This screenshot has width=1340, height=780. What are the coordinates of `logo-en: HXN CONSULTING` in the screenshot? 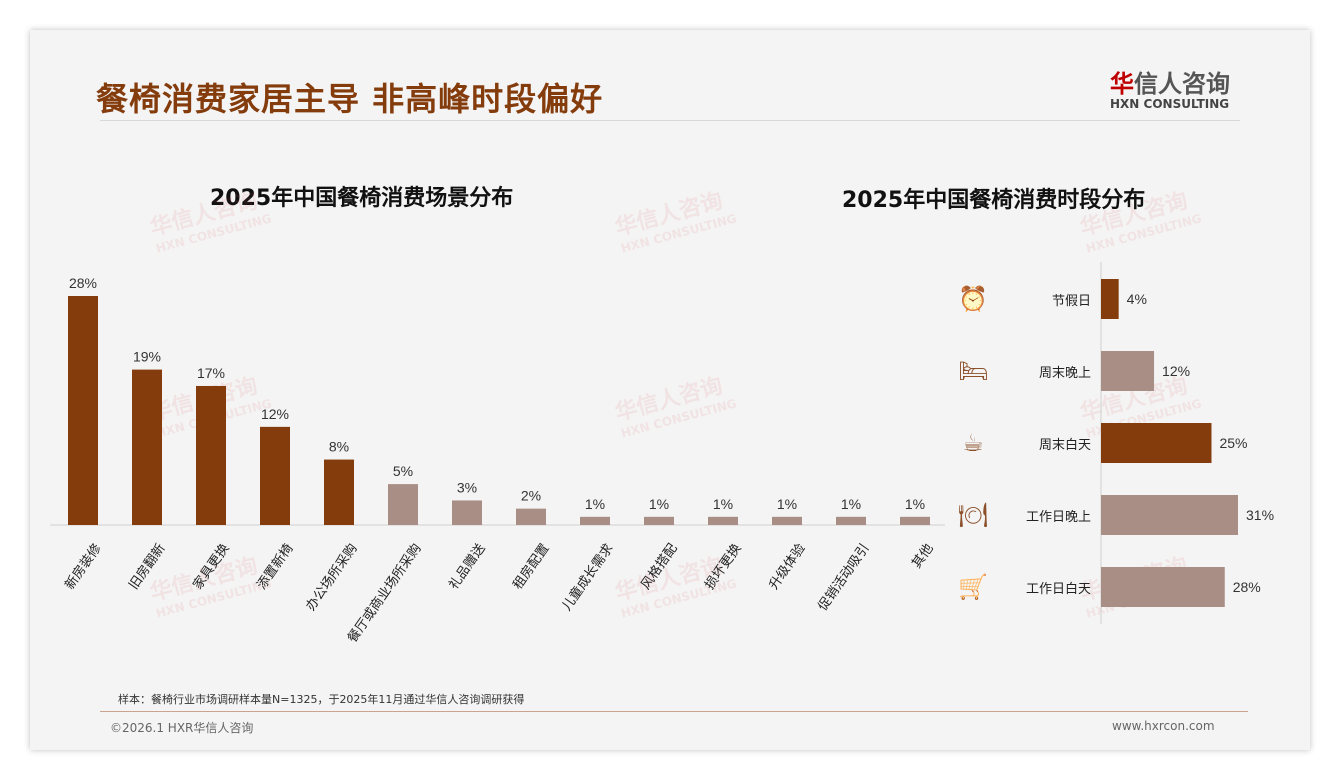 It's located at (1170, 104).